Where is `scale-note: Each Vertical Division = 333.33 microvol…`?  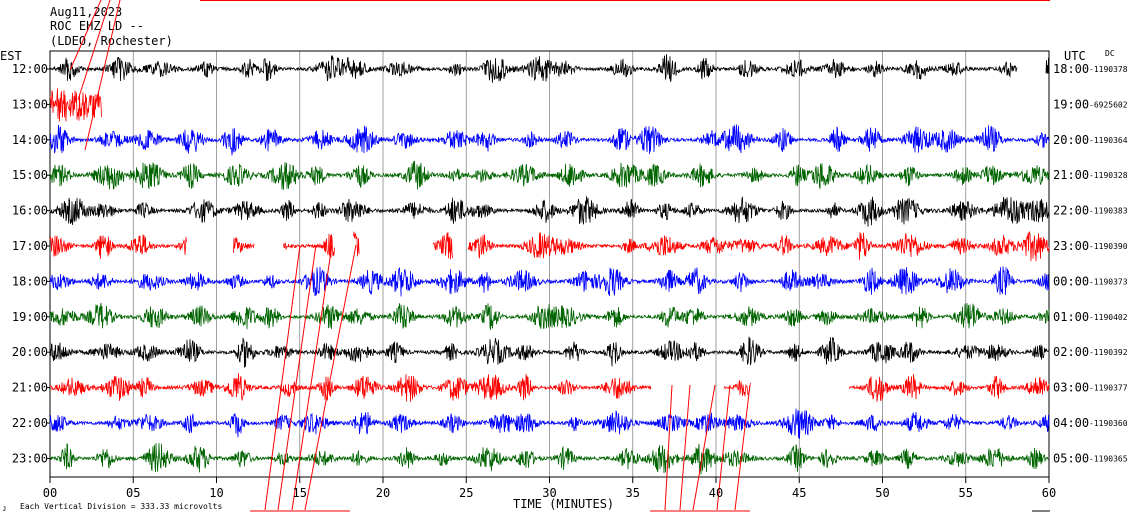 scale-note: Each Vertical Division = 333.33 microvol… is located at coordinates (121, 506).